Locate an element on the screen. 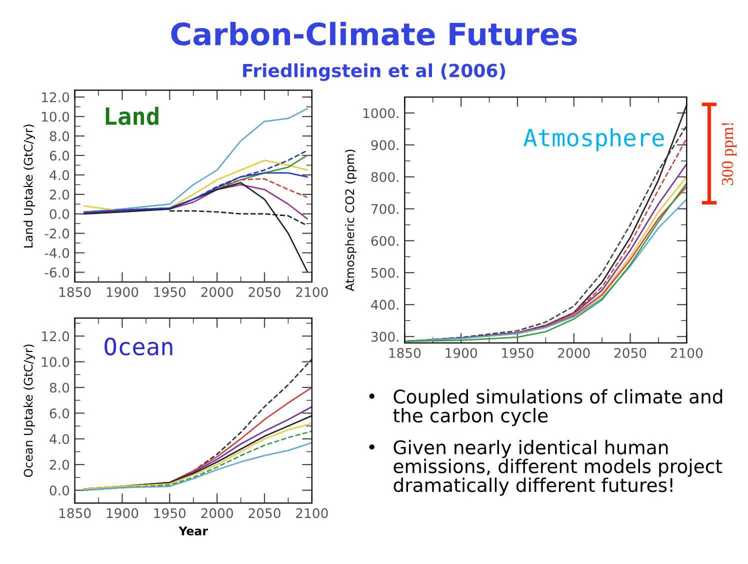  y-tick-label: 700. is located at coordinates (385, 209).